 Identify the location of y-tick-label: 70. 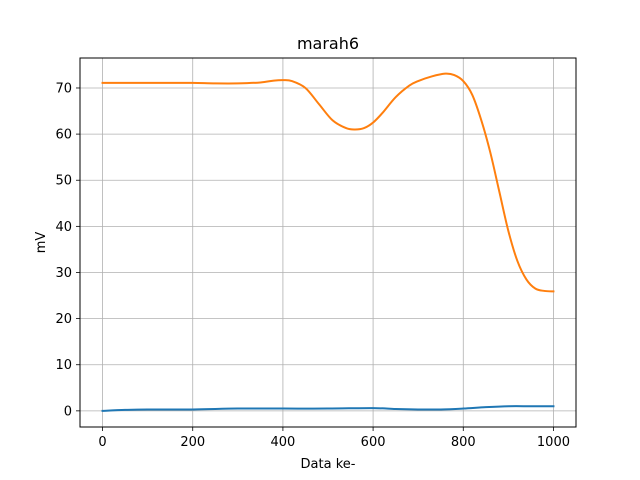
(63, 88).